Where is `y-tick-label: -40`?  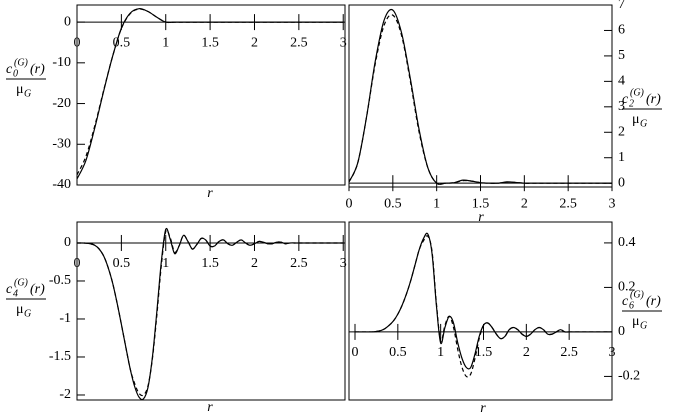
y-tick-label: -40 is located at coordinates (61, 184).